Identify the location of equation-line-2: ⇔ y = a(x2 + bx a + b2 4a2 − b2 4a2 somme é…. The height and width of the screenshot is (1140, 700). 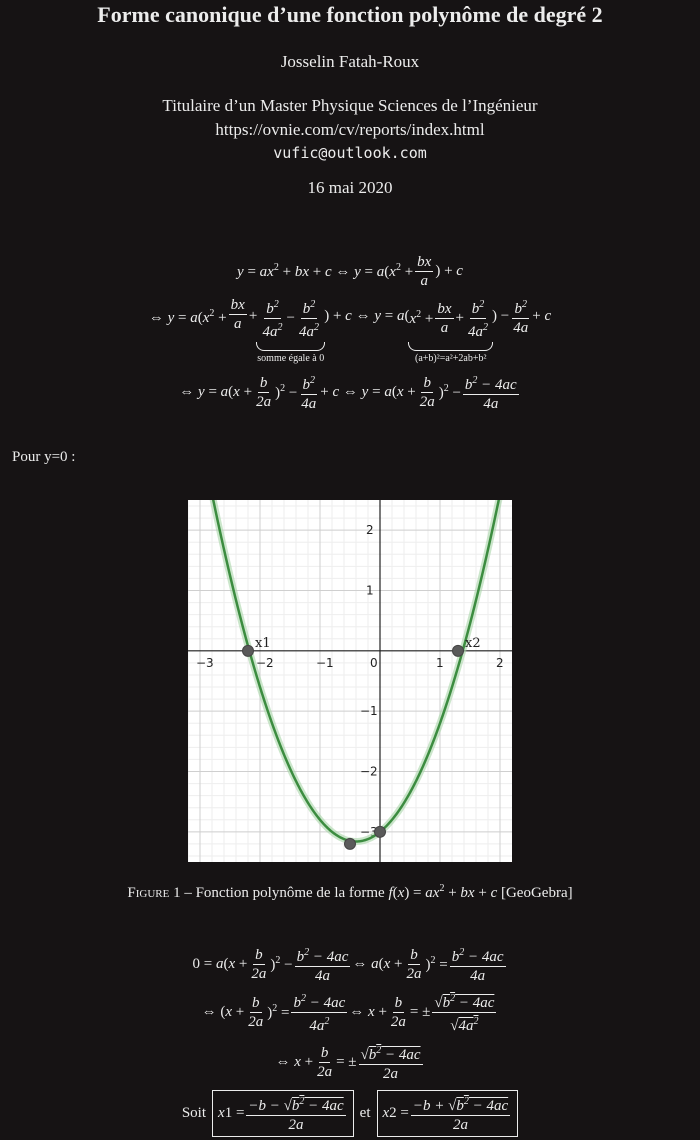
(350, 330).